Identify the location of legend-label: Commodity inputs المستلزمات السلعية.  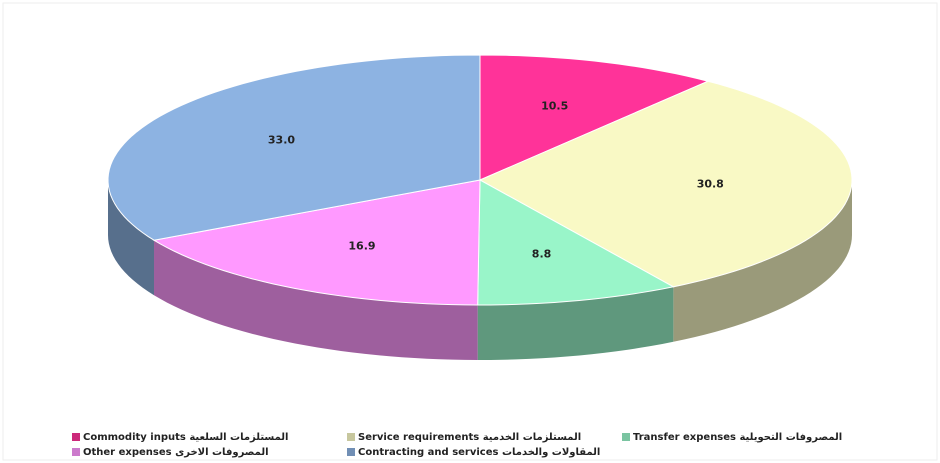
(185, 437).